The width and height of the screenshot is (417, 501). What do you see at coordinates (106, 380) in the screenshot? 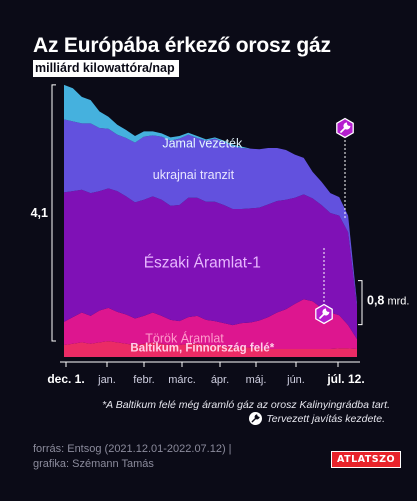
I see `x-tick-label: jan.` at bounding box center [106, 380].